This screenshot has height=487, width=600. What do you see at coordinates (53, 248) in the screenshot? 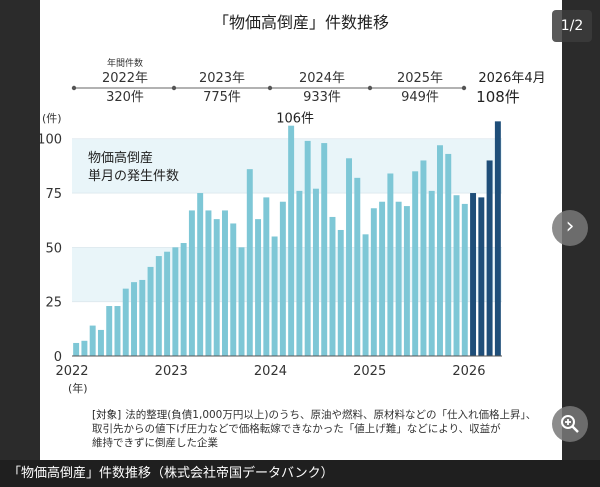
I see `y-tick-label: 50` at bounding box center [53, 248].